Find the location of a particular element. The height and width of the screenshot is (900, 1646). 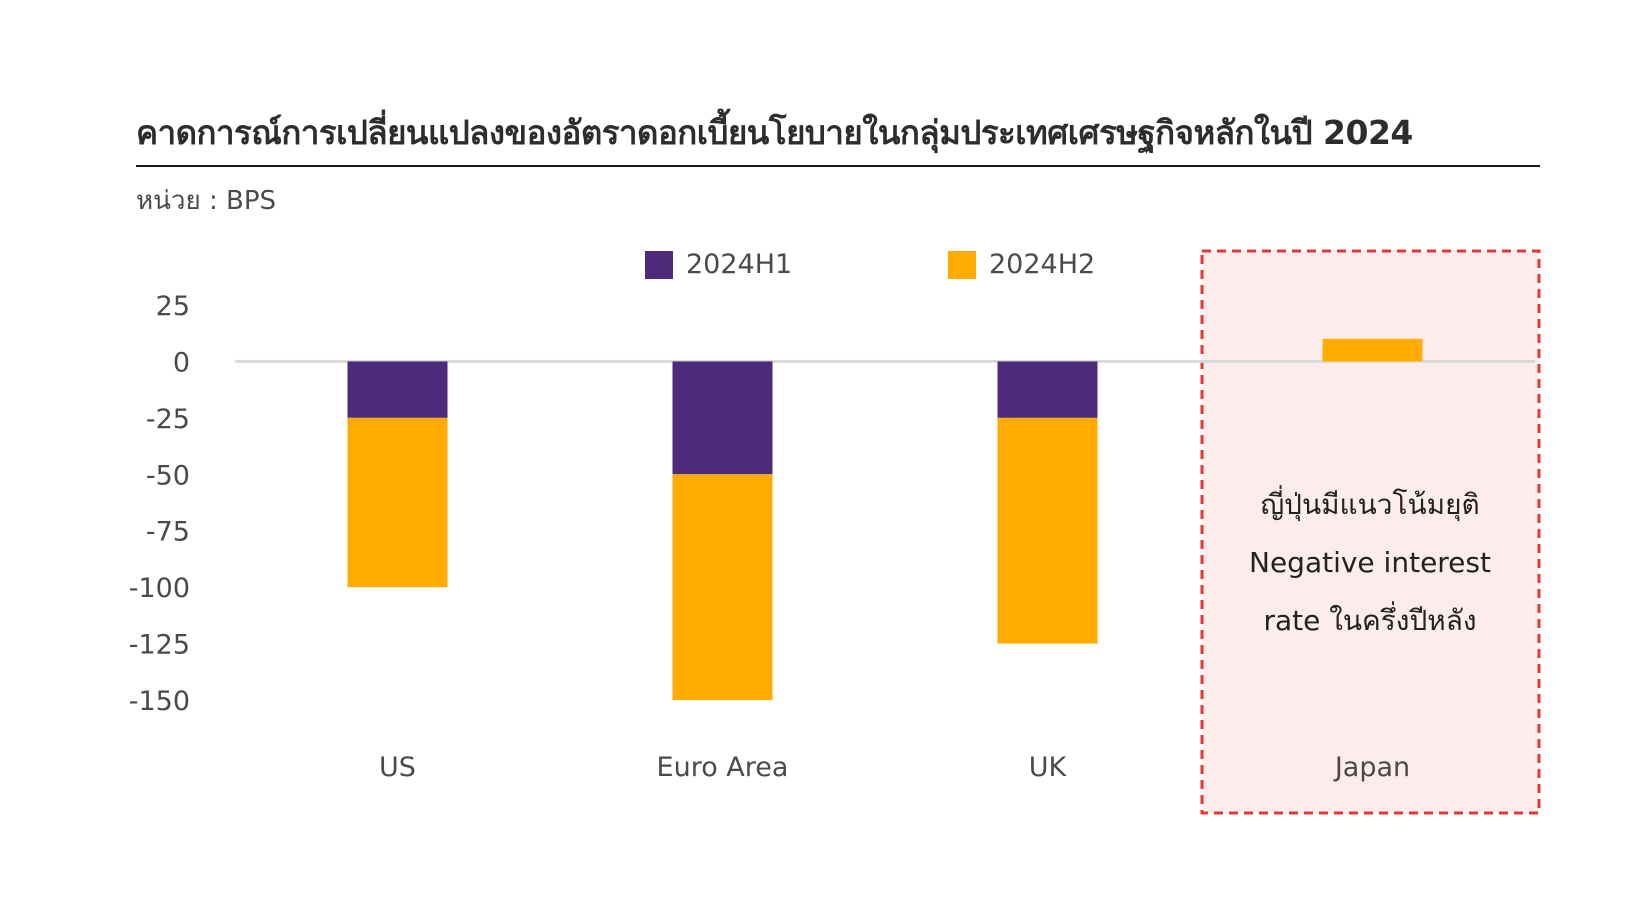

y-tick-label: 25 is located at coordinates (173, 306).